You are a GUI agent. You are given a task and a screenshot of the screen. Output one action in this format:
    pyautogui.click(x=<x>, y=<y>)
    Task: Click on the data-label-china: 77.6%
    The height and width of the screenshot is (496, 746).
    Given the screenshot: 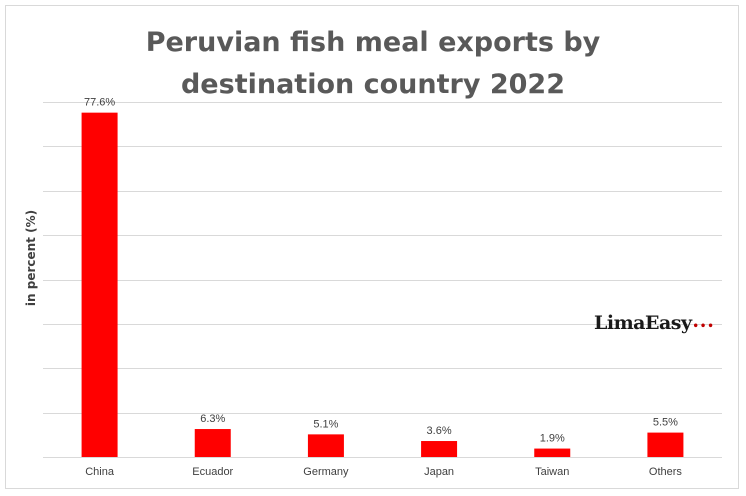 What is the action you would take?
    pyautogui.click(x=99, y=103)
    